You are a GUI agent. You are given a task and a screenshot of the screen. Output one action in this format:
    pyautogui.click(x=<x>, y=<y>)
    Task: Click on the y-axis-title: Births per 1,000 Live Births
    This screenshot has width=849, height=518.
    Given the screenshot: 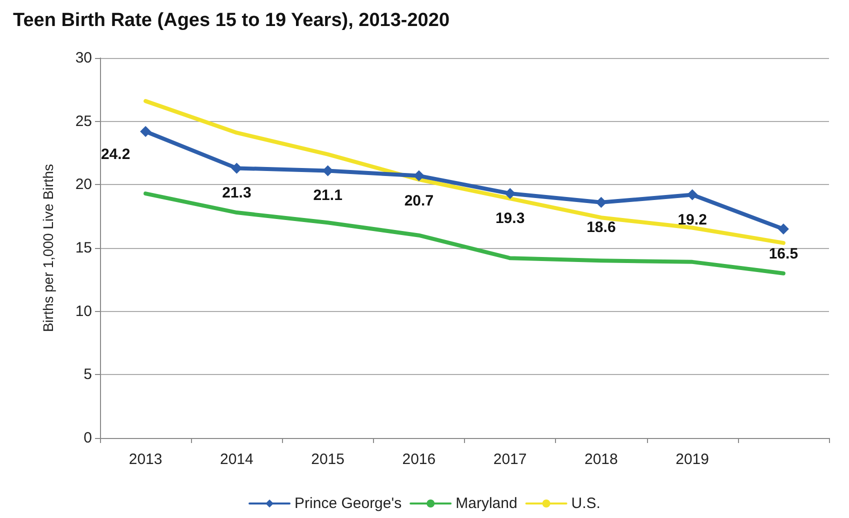 What is the action you would take?
    pyautogui.click(x=48, y=248)
    